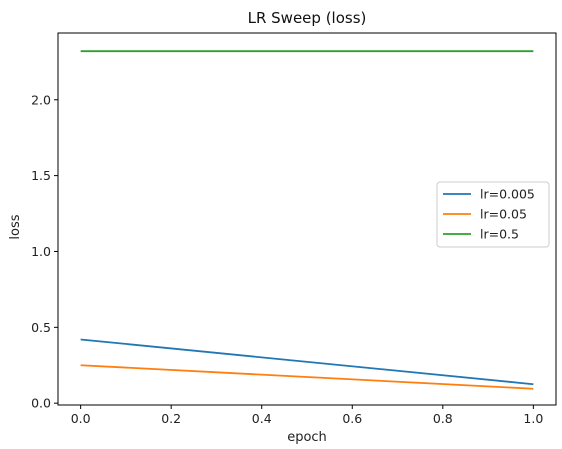  What do you see at coordinates (41, 327) in the screenshot?
I see `y-tick-label: 0.5` at bounding box center [41, 327].